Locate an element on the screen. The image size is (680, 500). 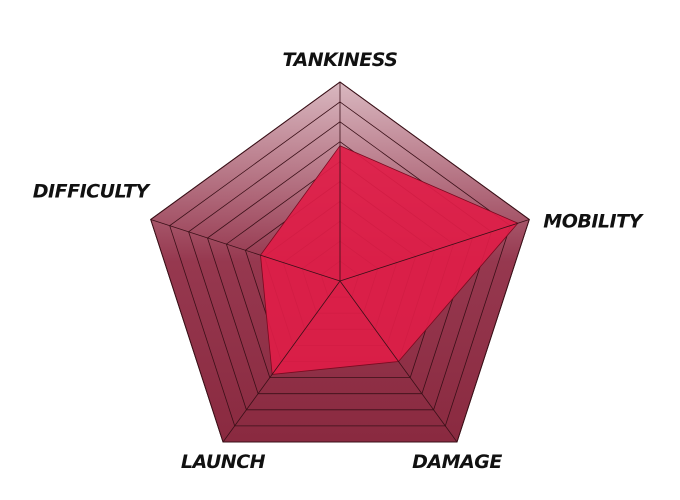
axis-label-mobility: MOBILITY is located at coordinates (593, 222).